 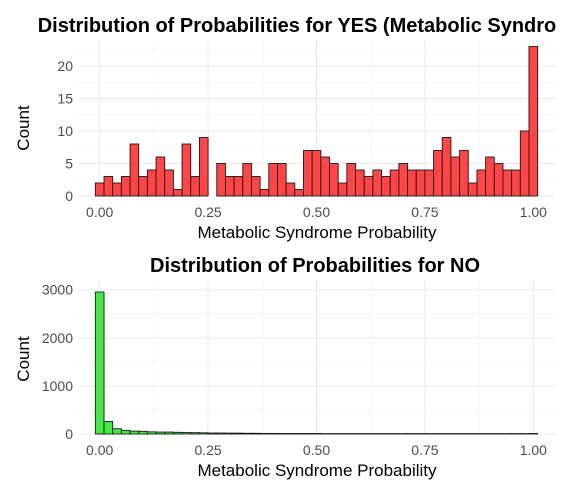 What do you see at coordinates (65, 66) in the screenshot?
I see `y-tick-label: 20` at bounding box center [65, 66].